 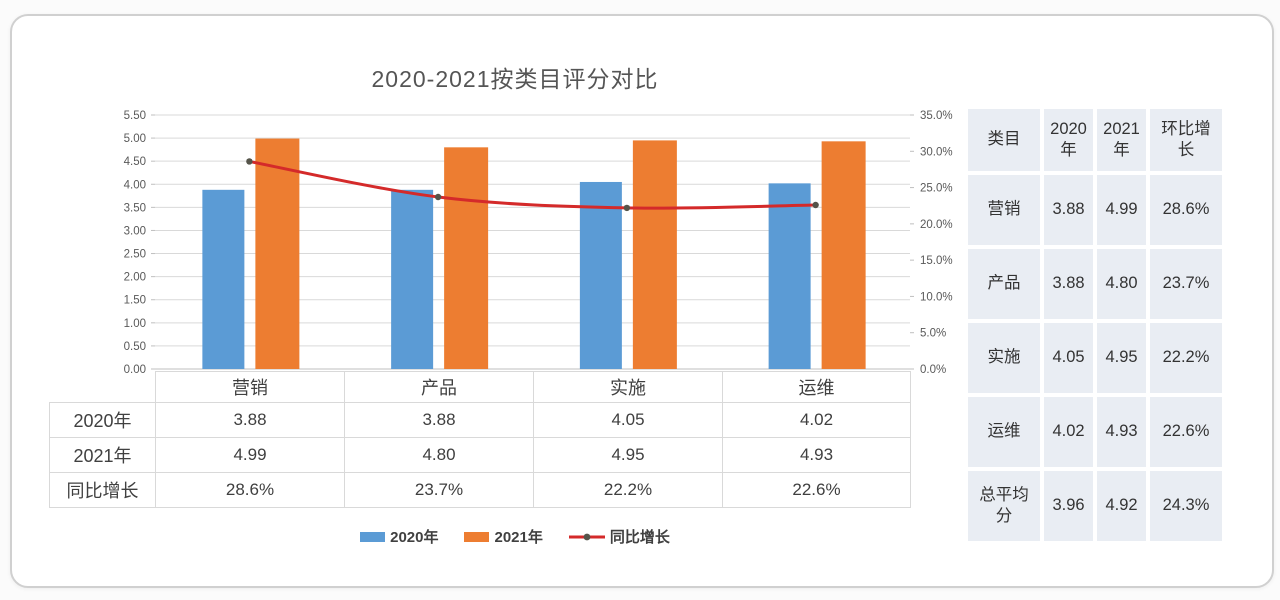 What do you see at coordinates (250, 490) in the screenshot?
I see `value-cell: 28.6%` at bounding box center [250, 490].